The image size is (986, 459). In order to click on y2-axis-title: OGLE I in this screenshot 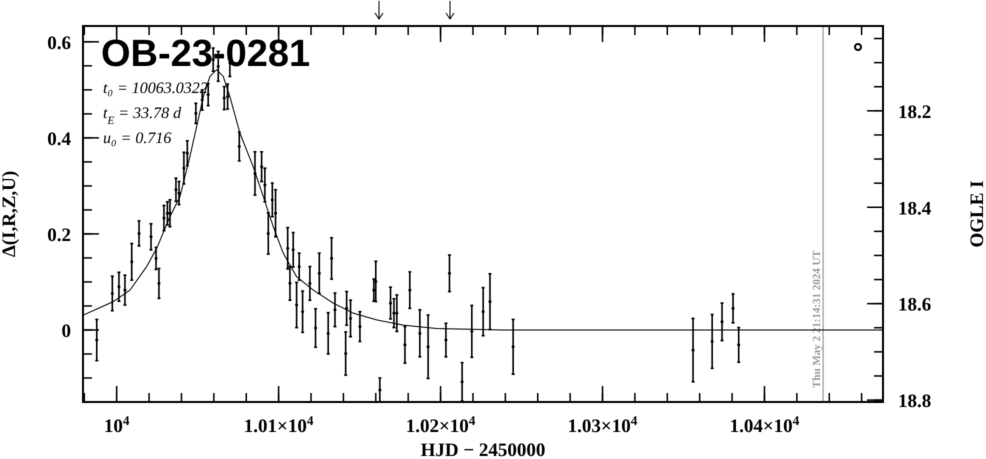, I will do `click(976, 214)`.